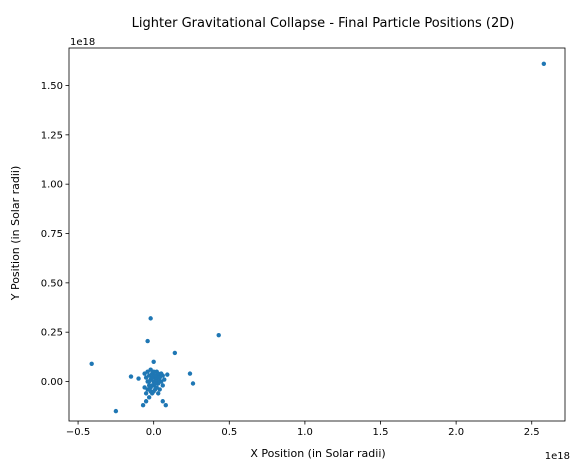 The height and width of the screenshot is (470, 576). I want to click on y-tick-label: 0.25, so click(52, 333).